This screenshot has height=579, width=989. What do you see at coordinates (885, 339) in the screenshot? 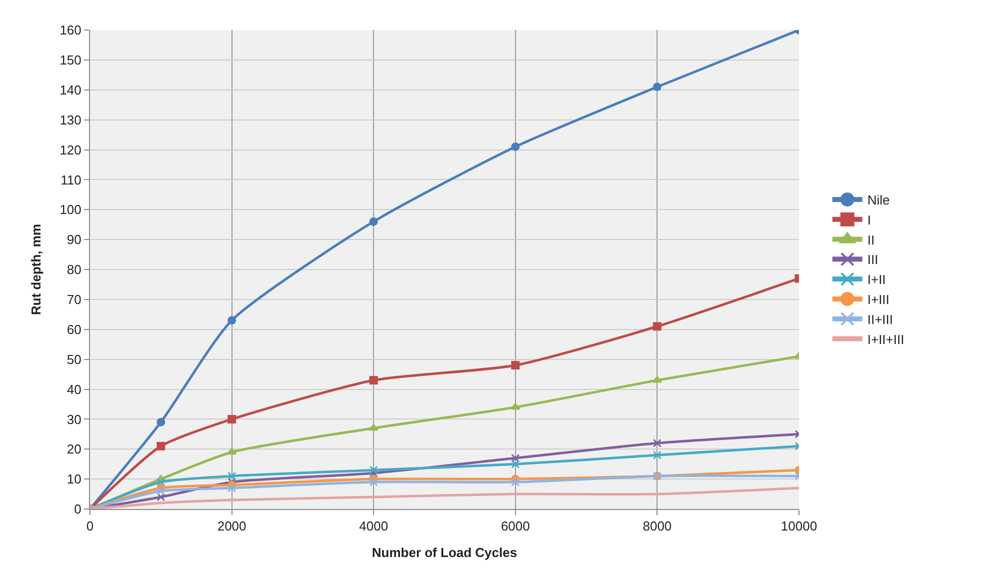
I see `legend-label: I+II+III` at bounding box center [885, 339].